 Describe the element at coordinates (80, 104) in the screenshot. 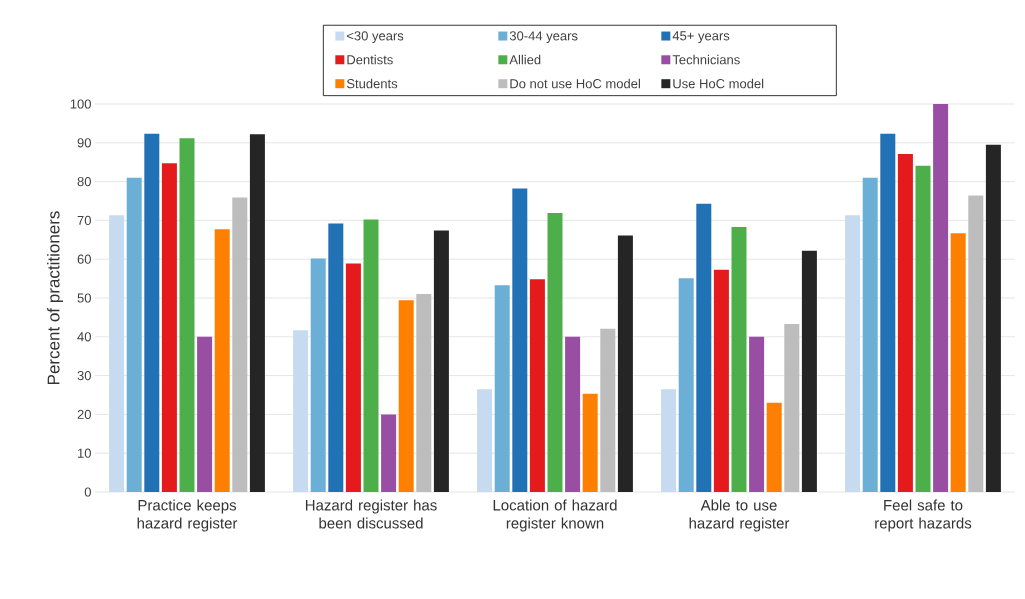

I see `y-tick-label: 100` at that location.